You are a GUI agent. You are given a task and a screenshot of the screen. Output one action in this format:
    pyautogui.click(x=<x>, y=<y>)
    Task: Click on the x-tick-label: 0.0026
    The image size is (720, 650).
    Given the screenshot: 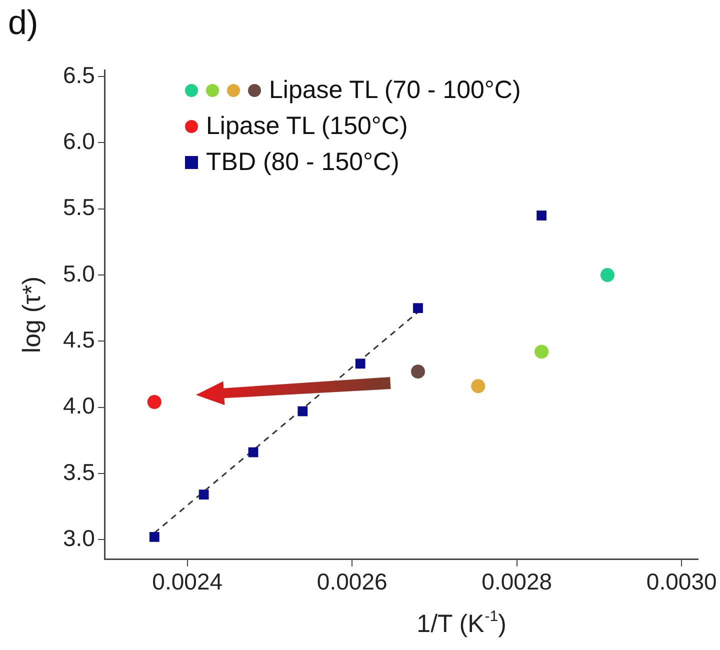 What is the action you would take?
    pyautogui.click(x=352, y=581)
    